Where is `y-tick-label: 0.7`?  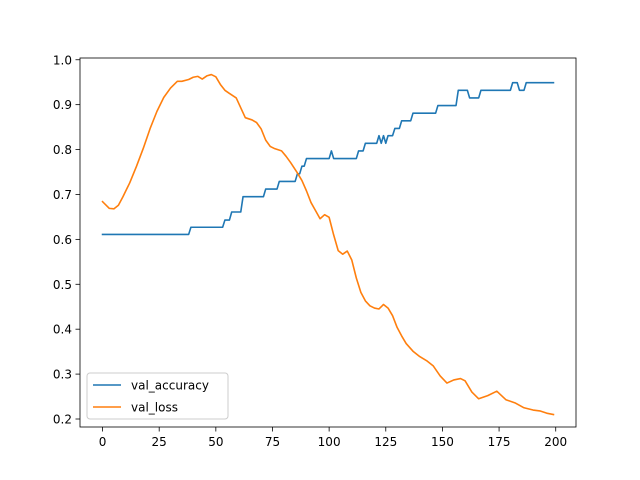 y-tick-label: 0.7 is located at coordinates (62, 195).